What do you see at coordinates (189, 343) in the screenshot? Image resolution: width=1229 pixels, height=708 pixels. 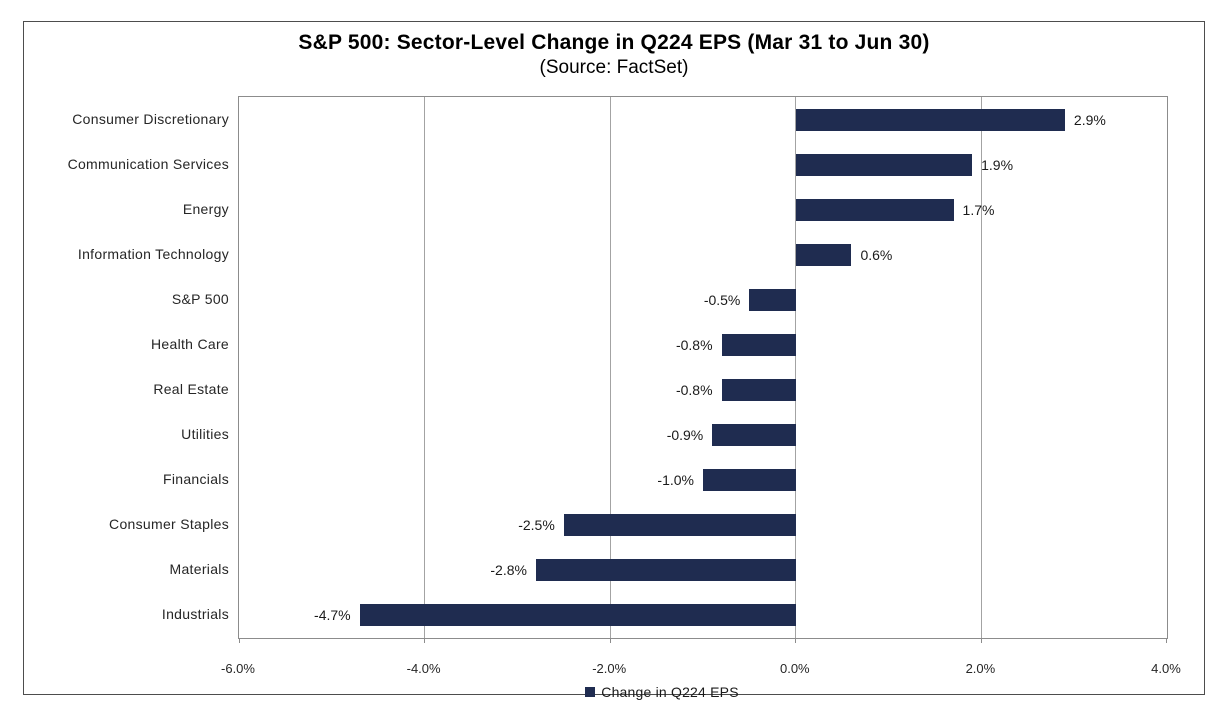 I see `category-label: Health Care` at bounding box center [189, 343].